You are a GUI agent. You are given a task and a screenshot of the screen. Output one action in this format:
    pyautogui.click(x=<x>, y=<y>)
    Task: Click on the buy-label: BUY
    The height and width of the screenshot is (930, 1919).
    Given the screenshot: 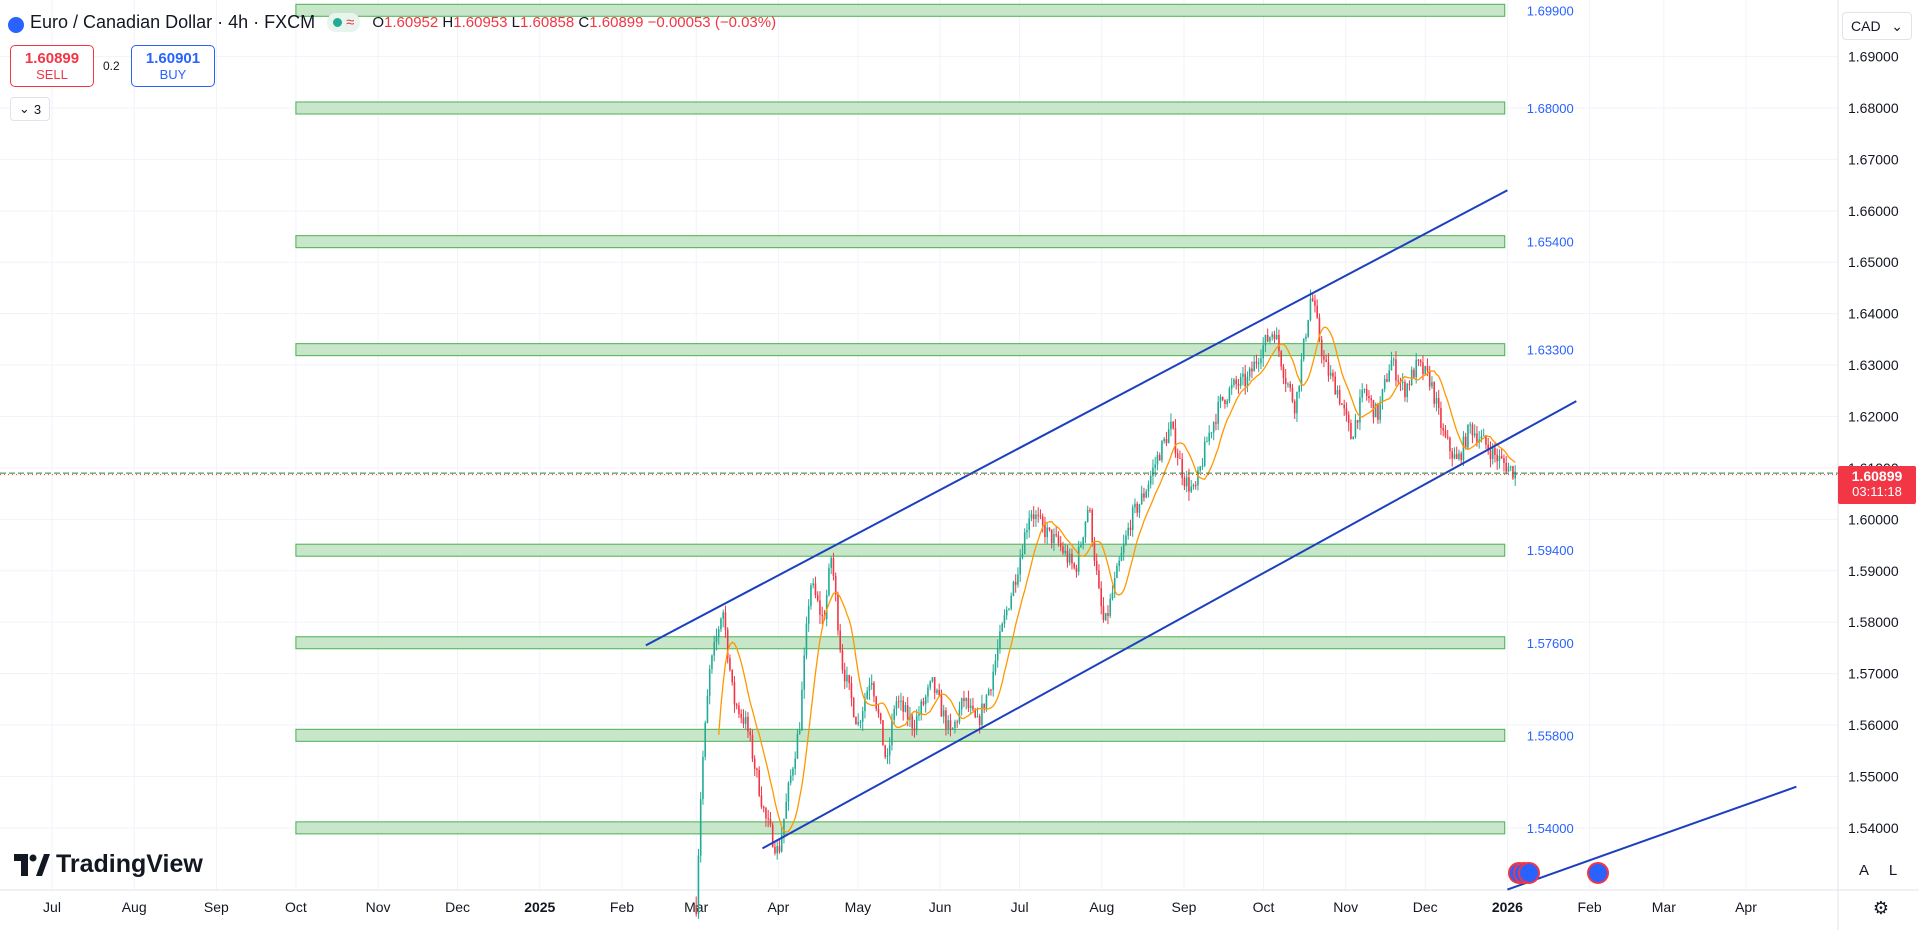 What is the action you would take?
    pyautogui.click(x=173, y=74)
    